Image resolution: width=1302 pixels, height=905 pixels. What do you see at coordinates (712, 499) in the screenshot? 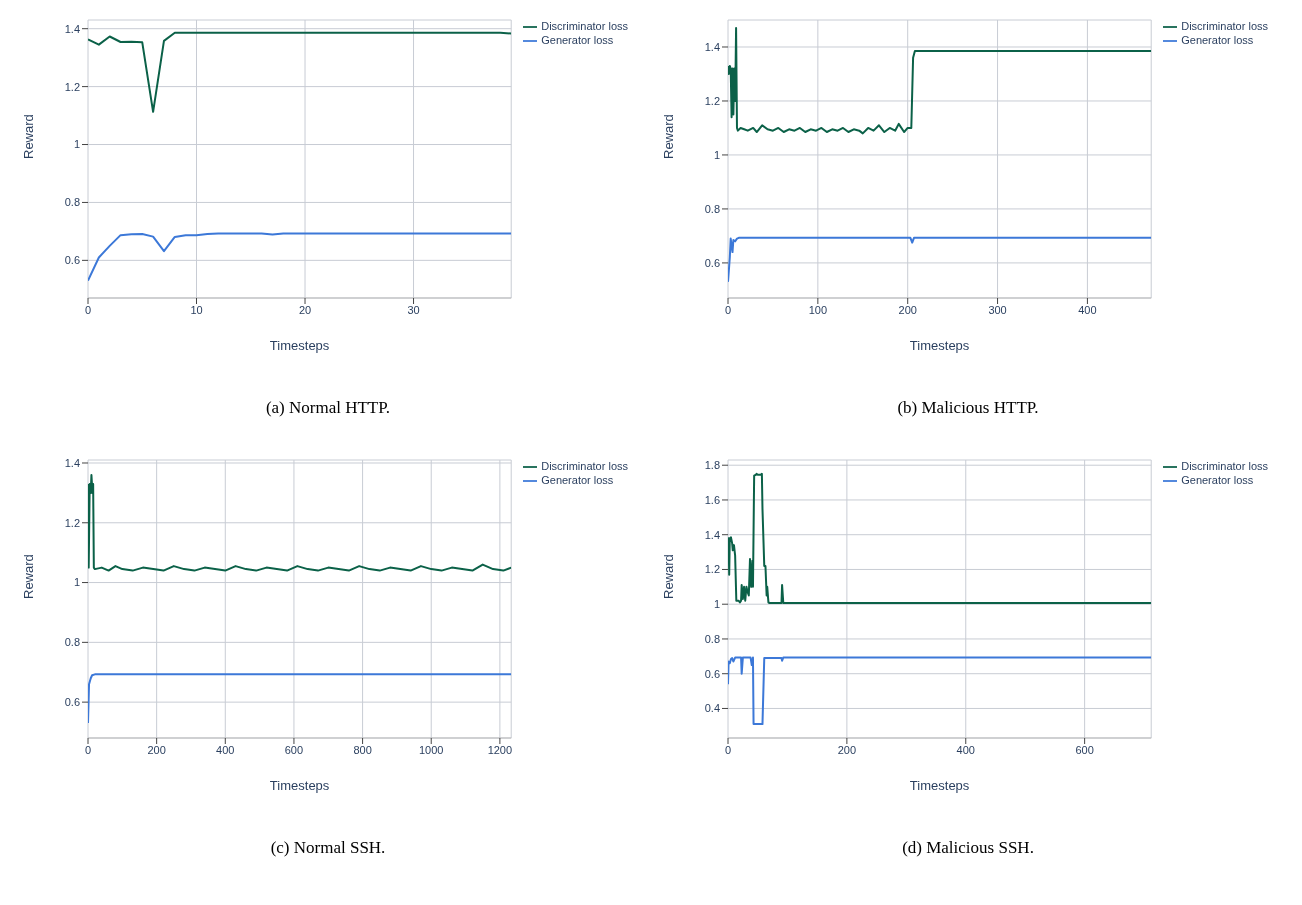
I see `y-tick-label: 1.6` at bounding box center [712, 499].